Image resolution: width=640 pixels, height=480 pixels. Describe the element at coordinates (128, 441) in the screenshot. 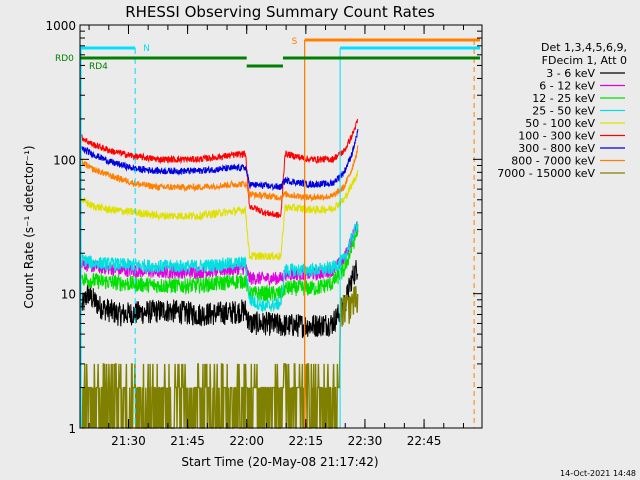

I see `x-tick-label: 21:30` at that location.